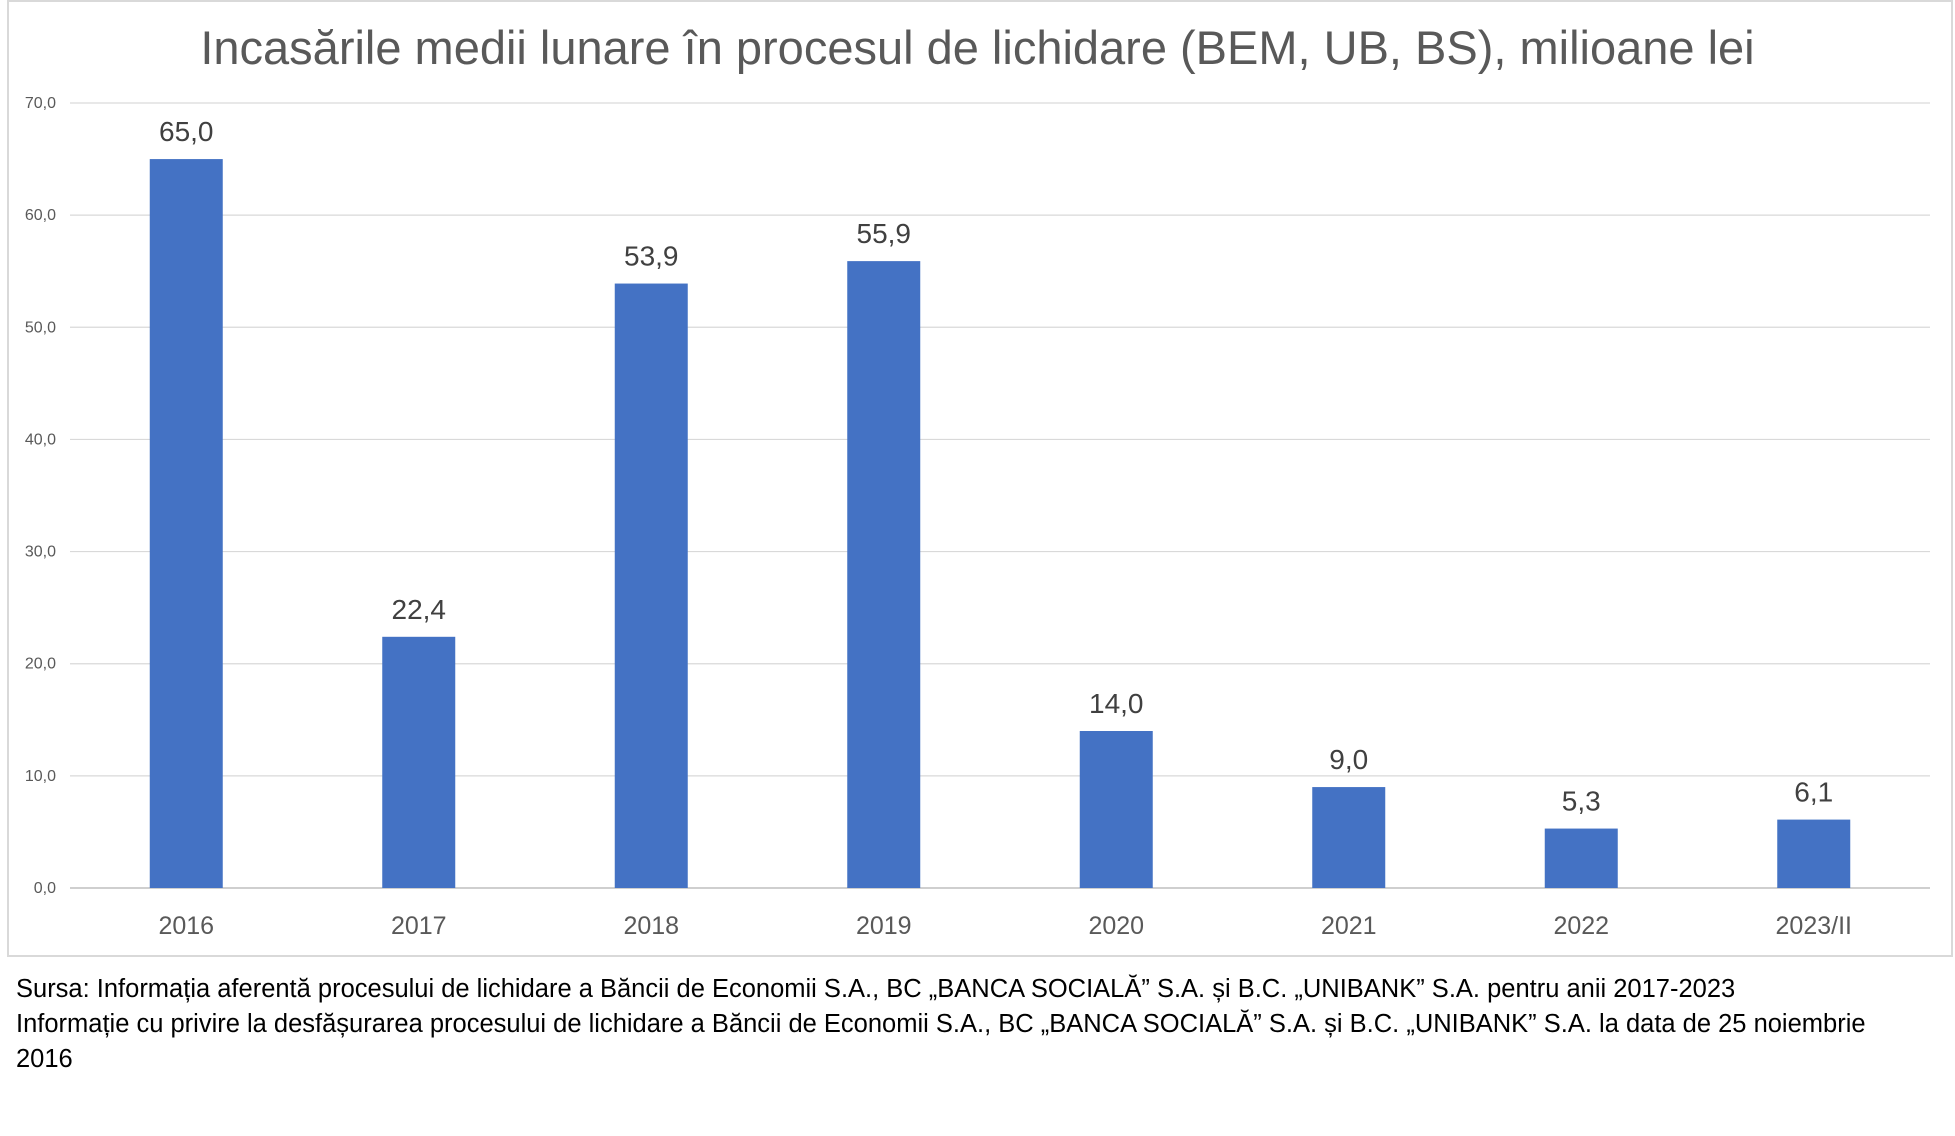 The image size is (1955, 1136). Describe the element at coordinates (1581, 926) in the screenshot. I see `x-tick-label: 2022` at that location.